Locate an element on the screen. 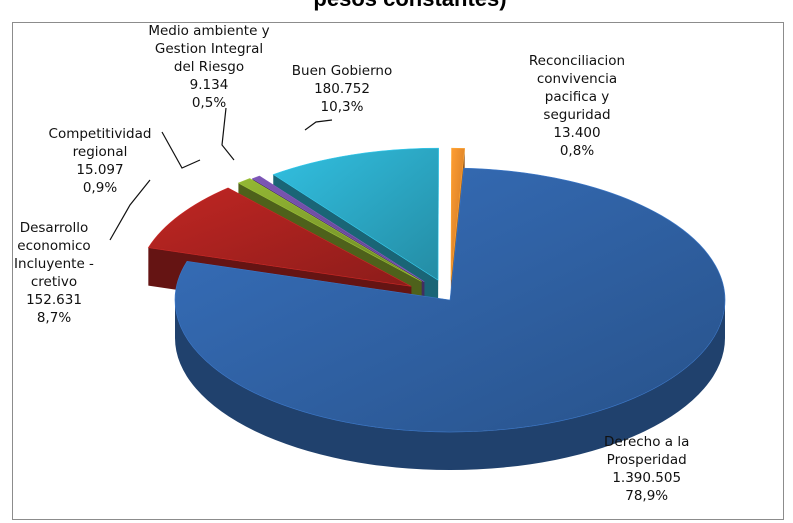  chart-title-fragment: pesos constantes) is located at coordinates (410, 6).